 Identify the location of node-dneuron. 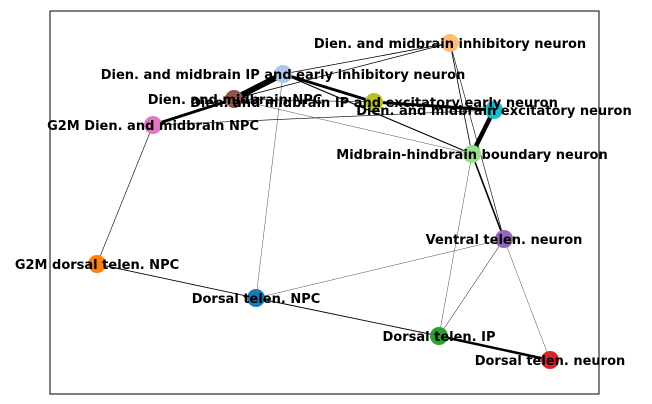
(550, 360).